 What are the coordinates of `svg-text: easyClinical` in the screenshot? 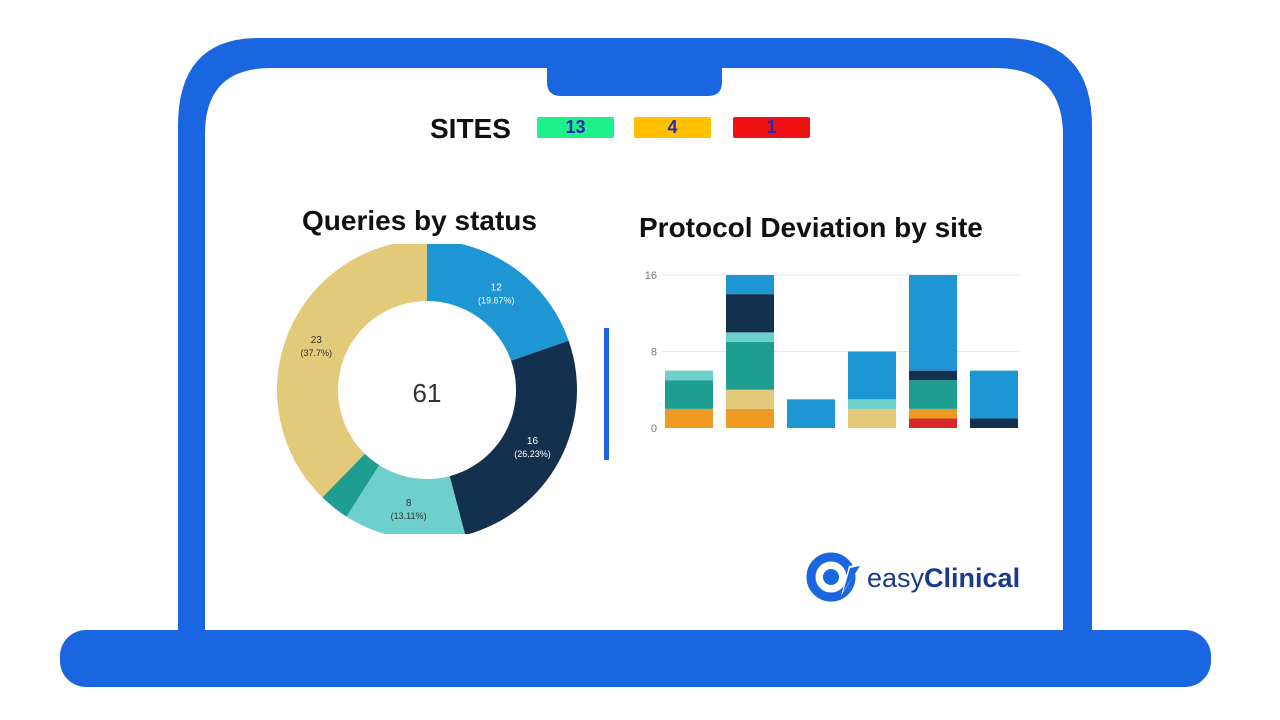 It's located at (943, 578).